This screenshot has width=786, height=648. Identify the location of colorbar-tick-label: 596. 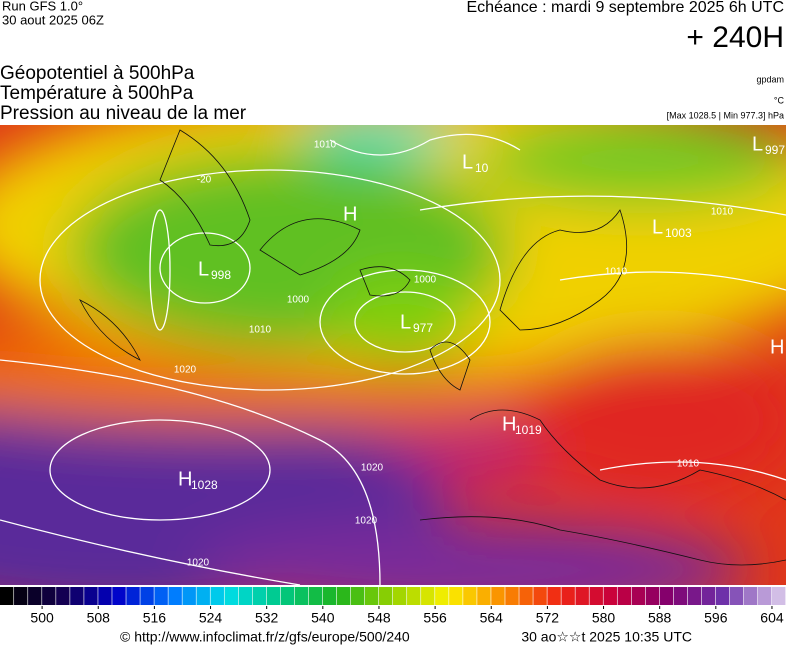
(716, 618).